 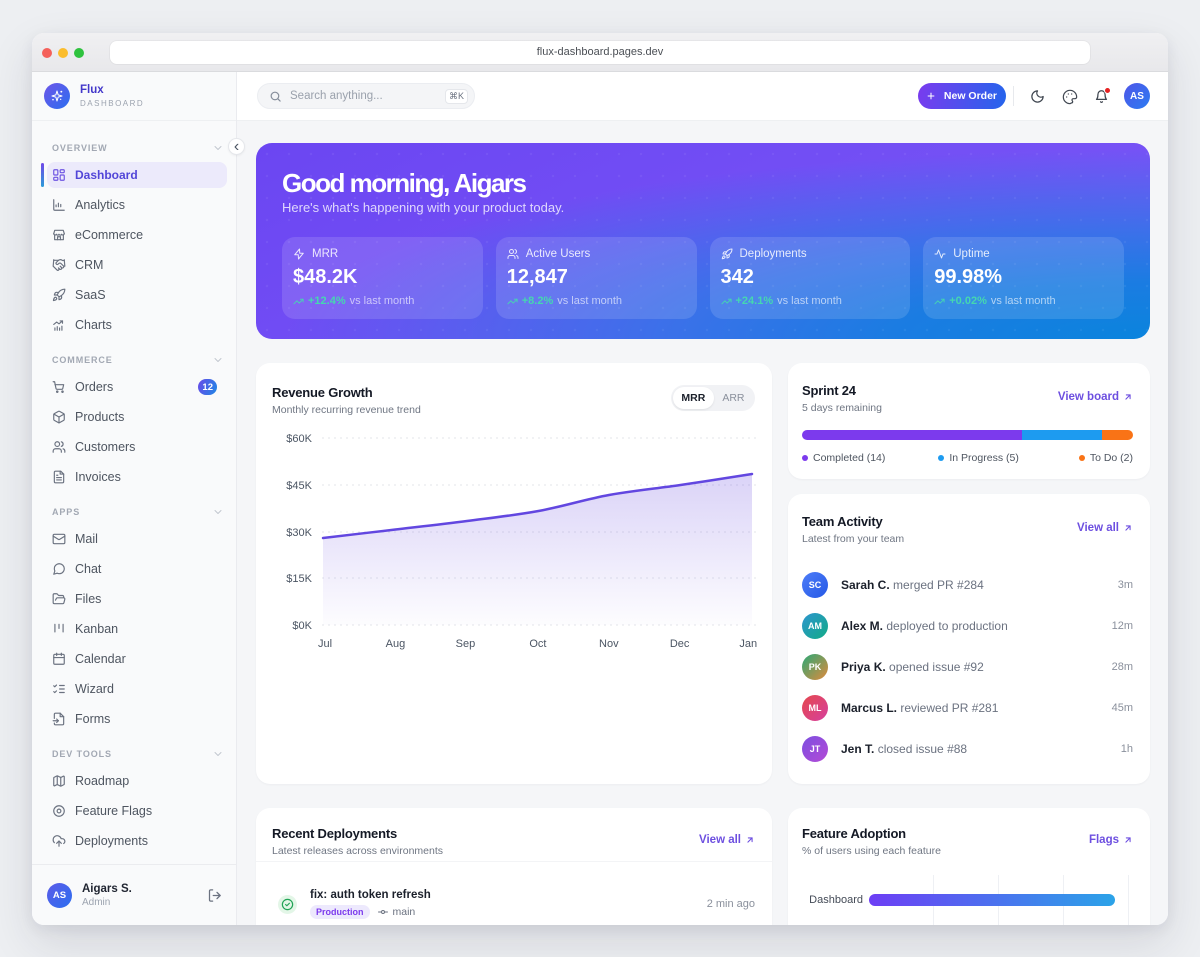 What do you see at coordinates (396, 644) in the screenshot?
I see `svg-text: Aug` at bounding box center [396, 644].